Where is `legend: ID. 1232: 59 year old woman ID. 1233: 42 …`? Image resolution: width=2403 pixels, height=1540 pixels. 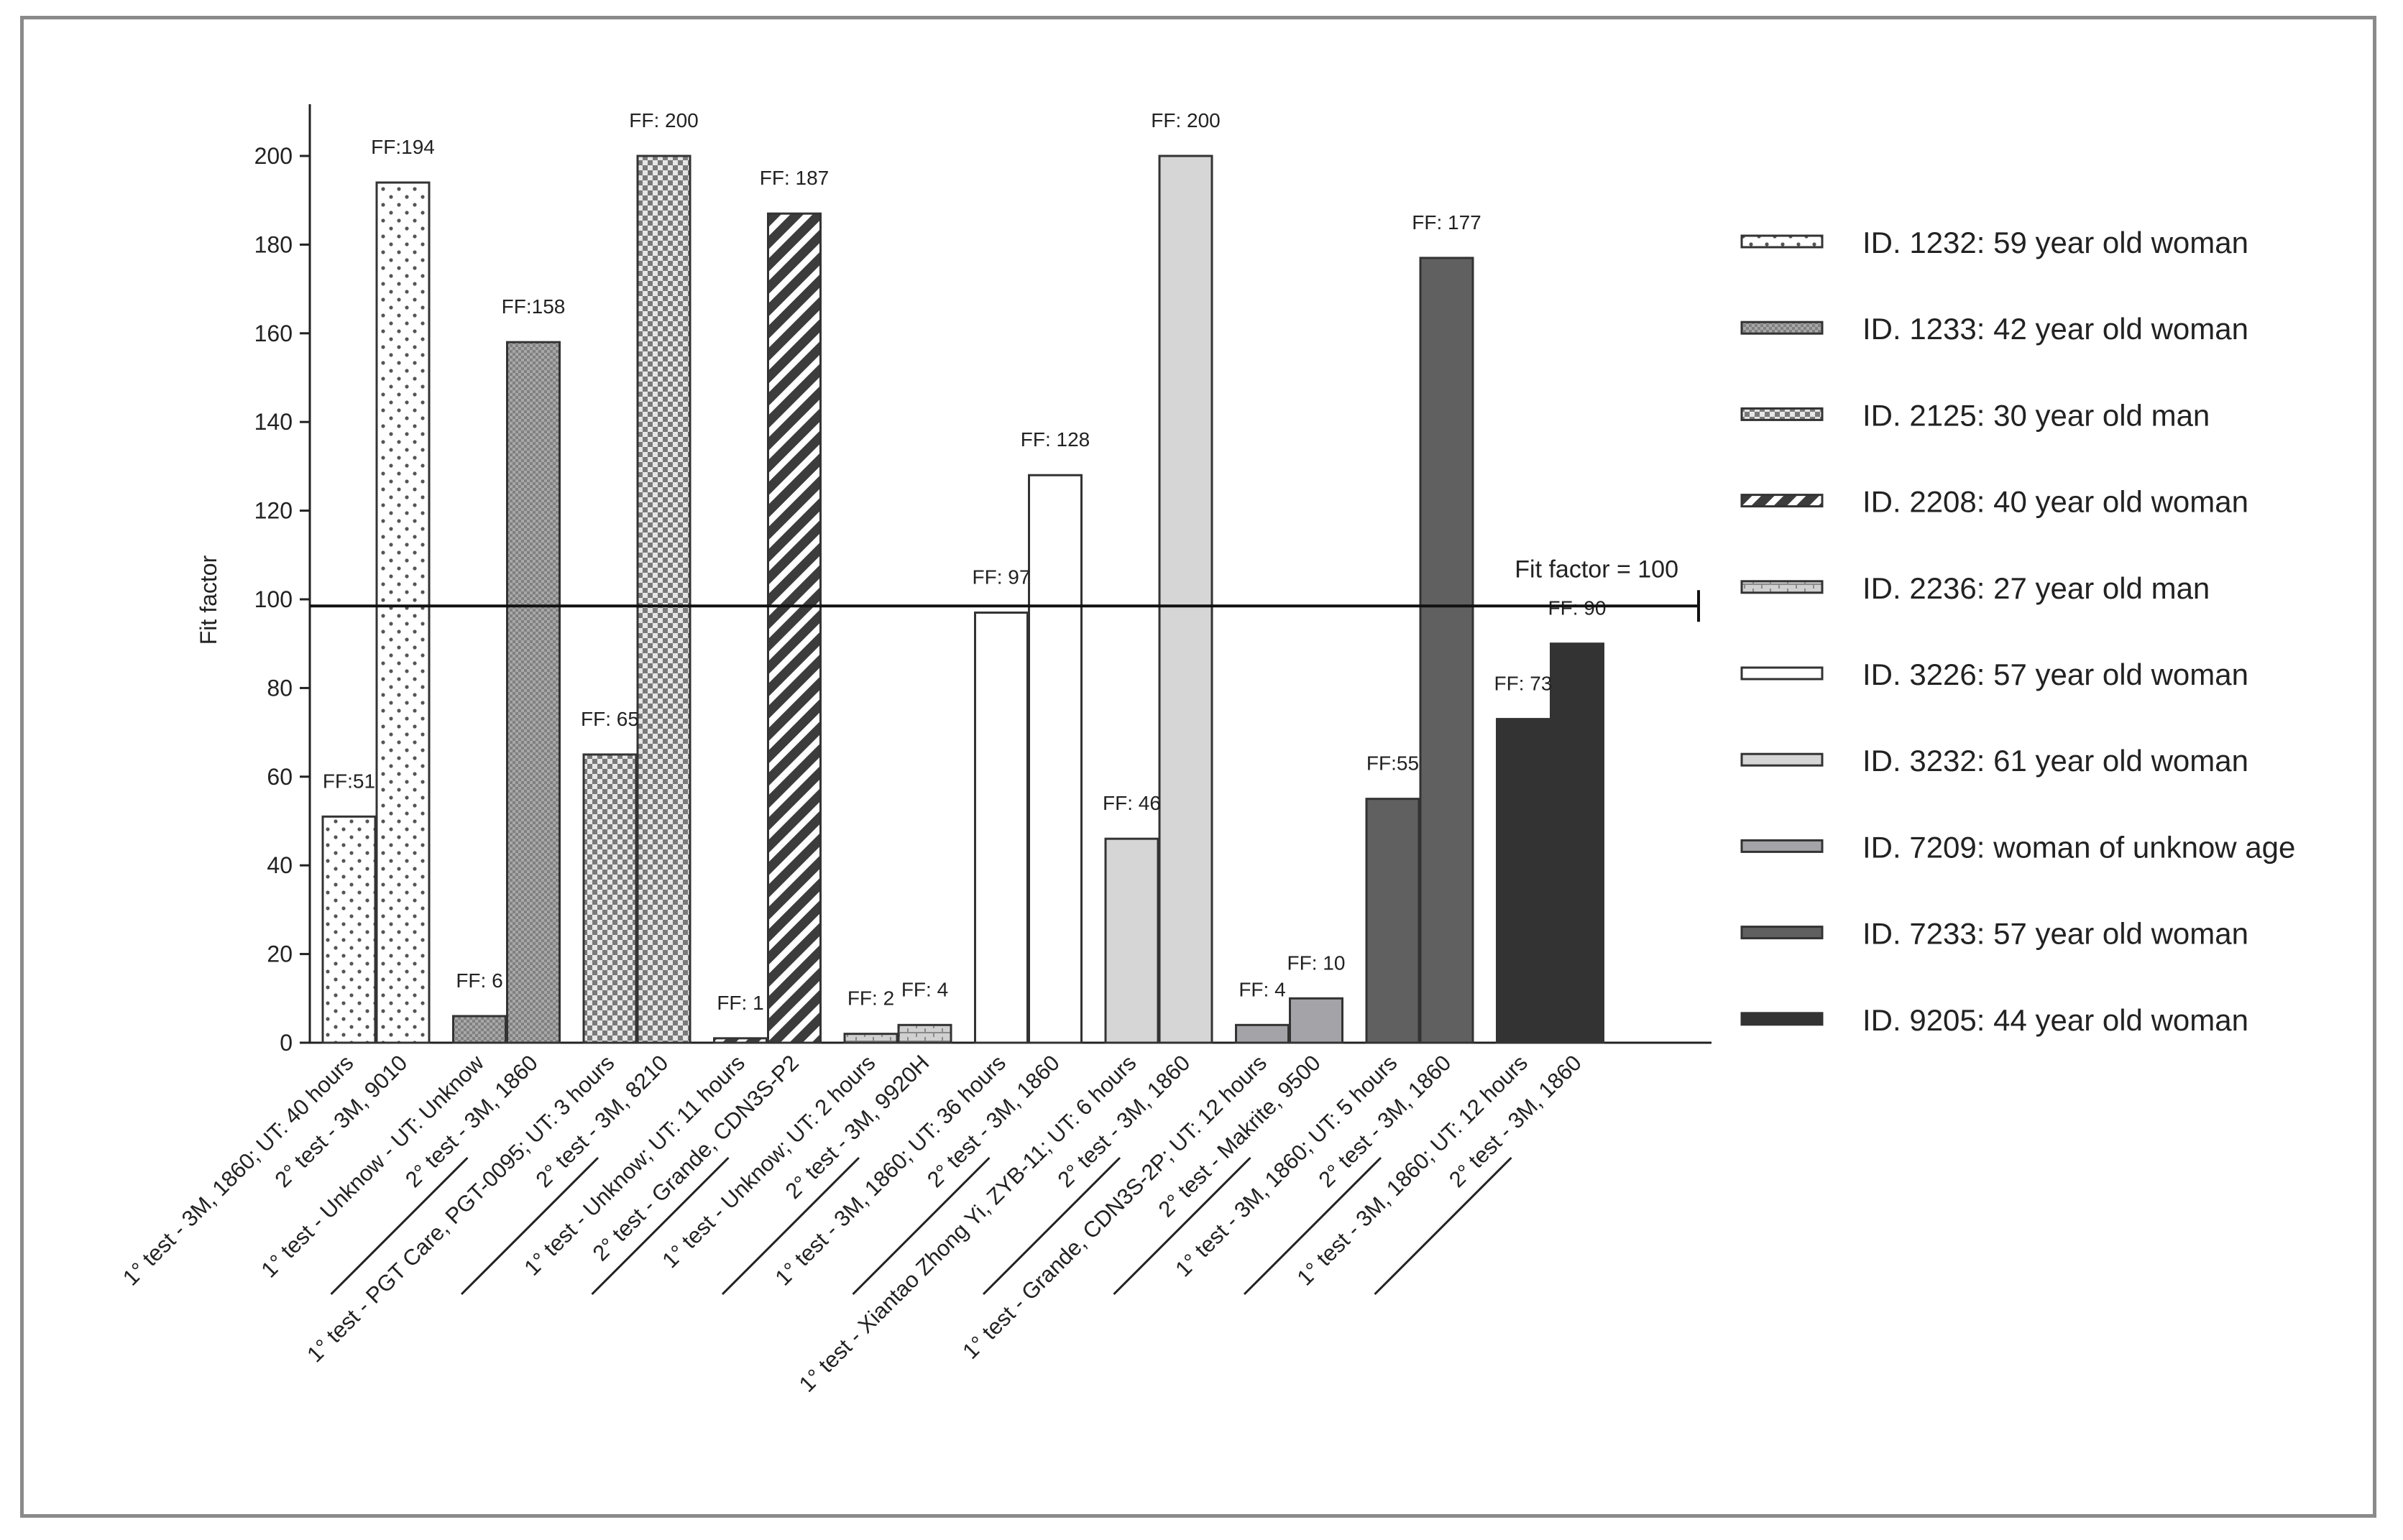
legend: ID. 1232: 59 year old woman ID. 1233: 42 … is located at coordinates (2017, 631).